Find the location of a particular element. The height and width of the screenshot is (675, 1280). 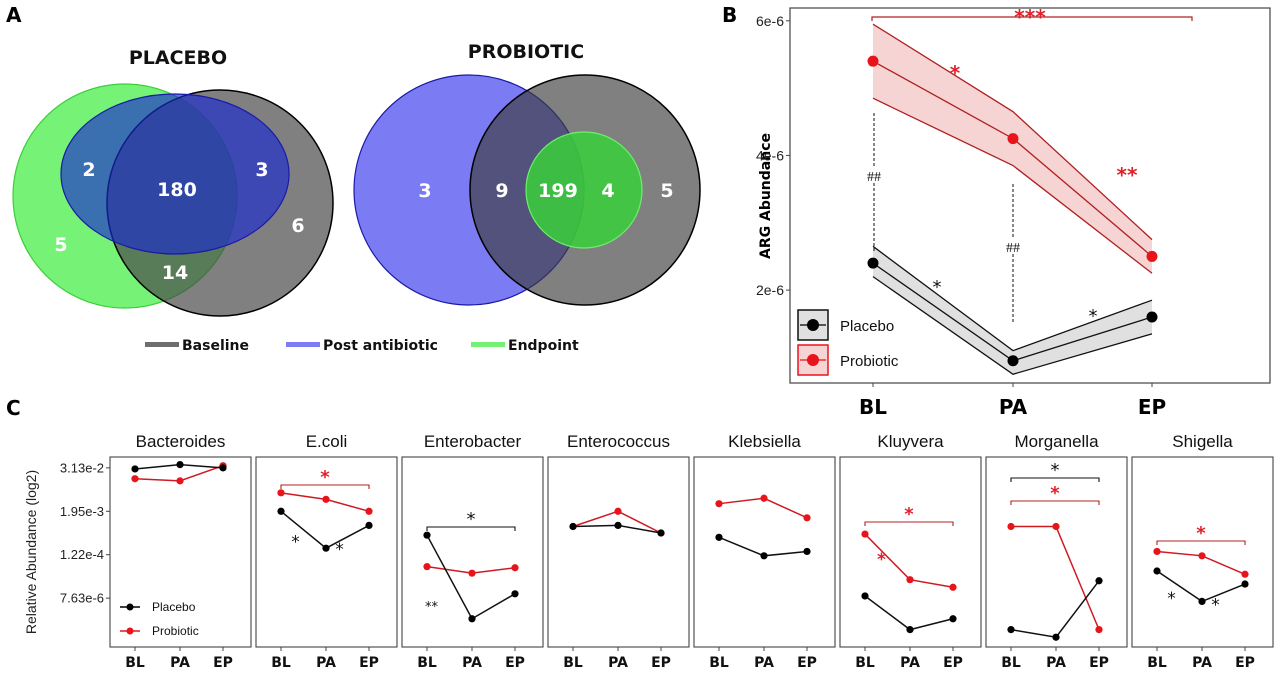

legend-label-placebo: Placebo is located at coordinates (174, 607).